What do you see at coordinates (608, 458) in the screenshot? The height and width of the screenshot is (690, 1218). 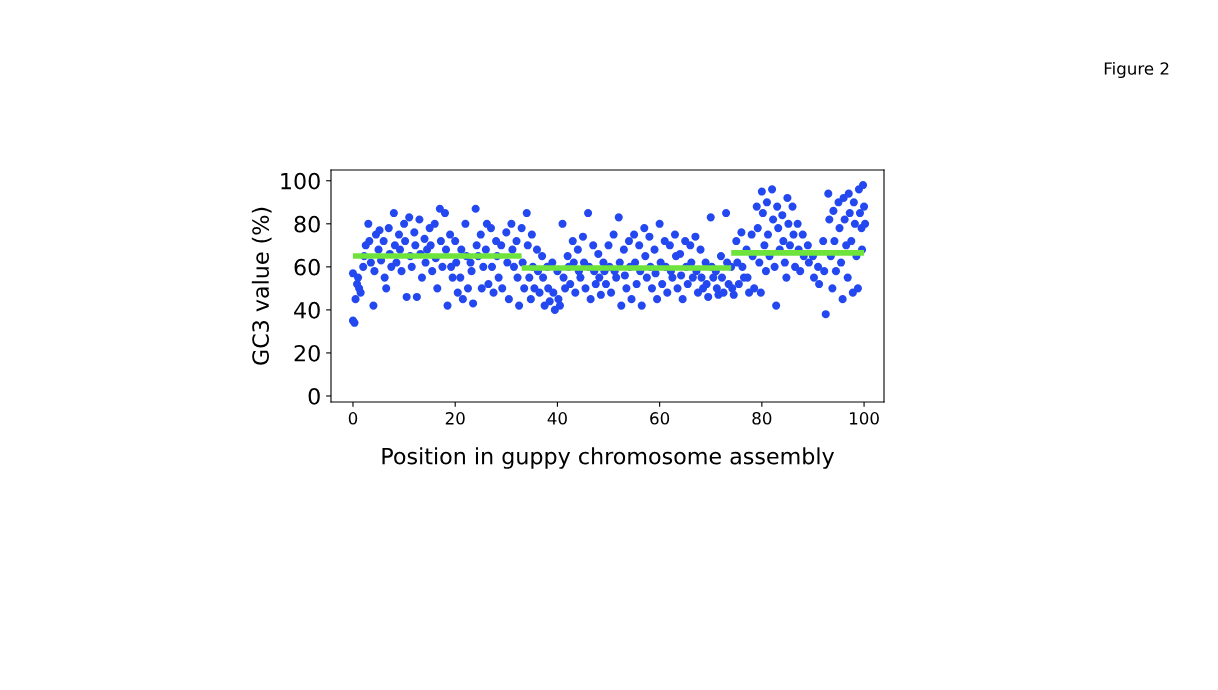 I see `x-axis-title: Position in guppy chromosome assembly` at bounding box center [608, 458].